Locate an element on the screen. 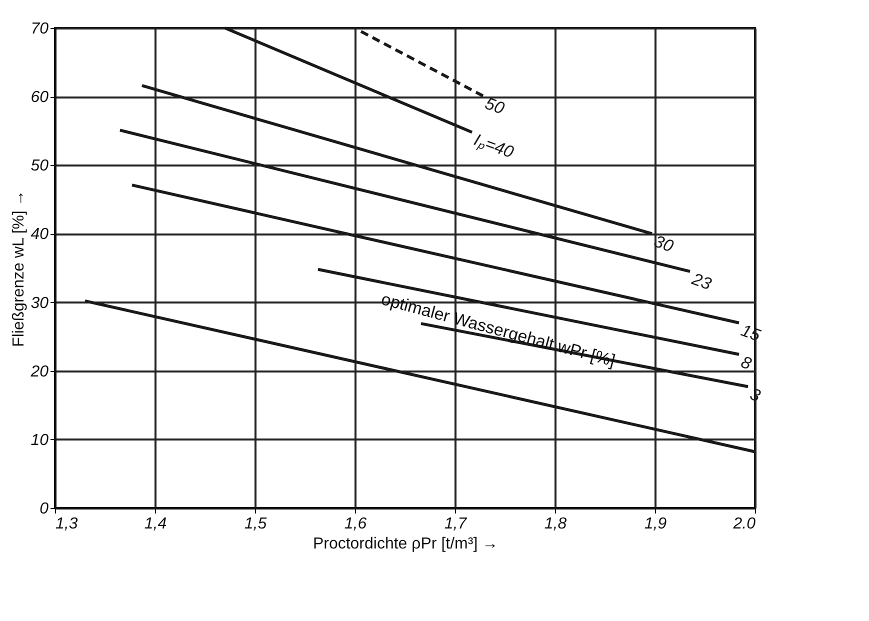  x-tick-label: 2.0 is located at coordinates (744, 524).